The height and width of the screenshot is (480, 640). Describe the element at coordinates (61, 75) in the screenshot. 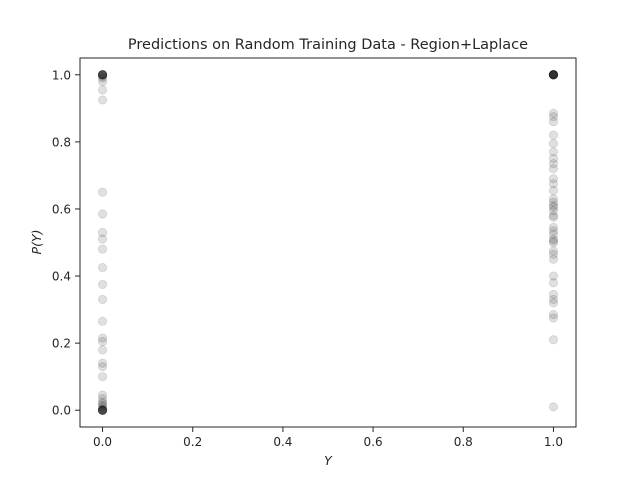

I see `y-tick-label: 1.0` at that location.